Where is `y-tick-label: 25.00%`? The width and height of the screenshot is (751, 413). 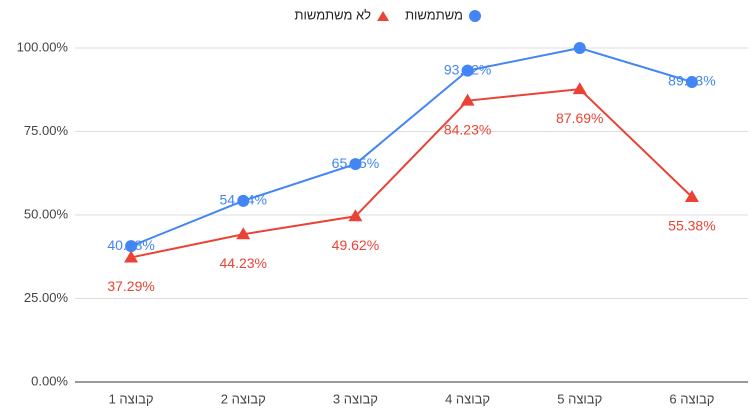 y-tick-label: 25.00% is located at coordinates (46, 297).